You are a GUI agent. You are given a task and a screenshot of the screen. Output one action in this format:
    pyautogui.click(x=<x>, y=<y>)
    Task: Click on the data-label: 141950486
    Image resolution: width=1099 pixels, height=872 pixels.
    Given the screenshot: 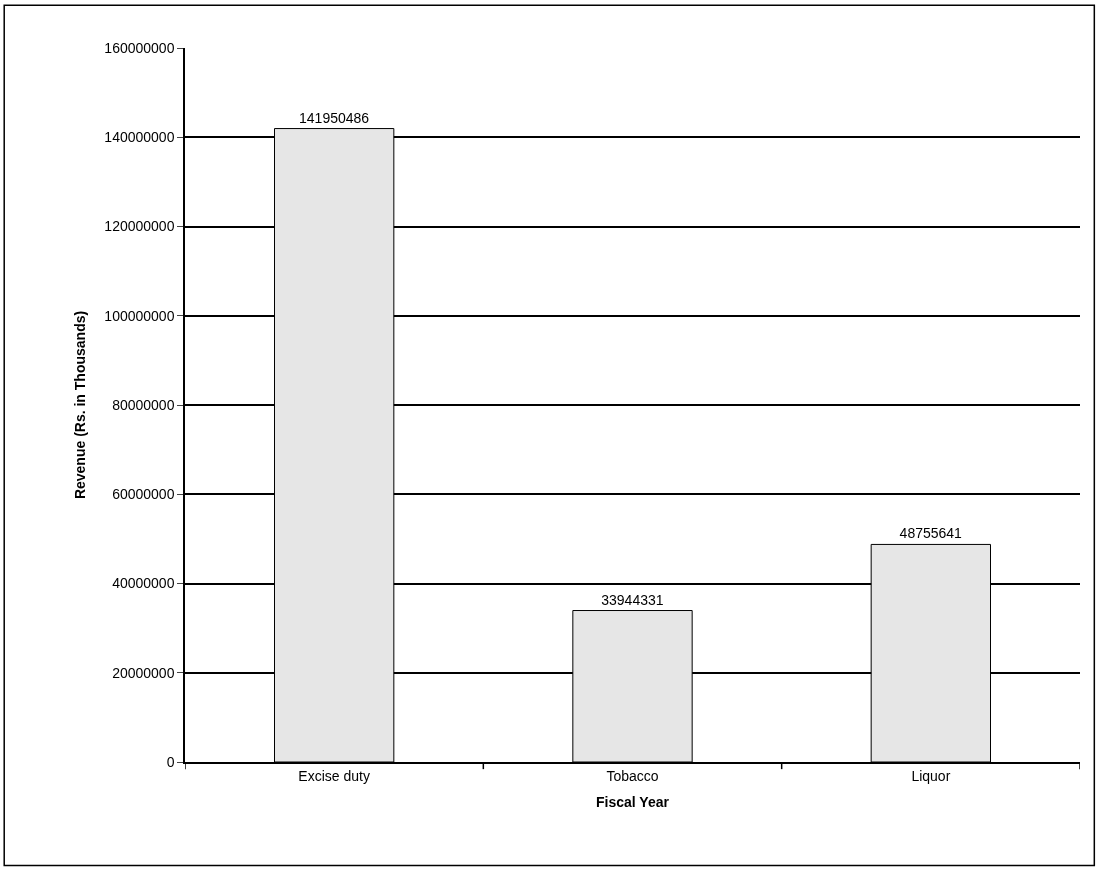 What is the action you would take?
    pyautogui.click(x=334, y=117)
    